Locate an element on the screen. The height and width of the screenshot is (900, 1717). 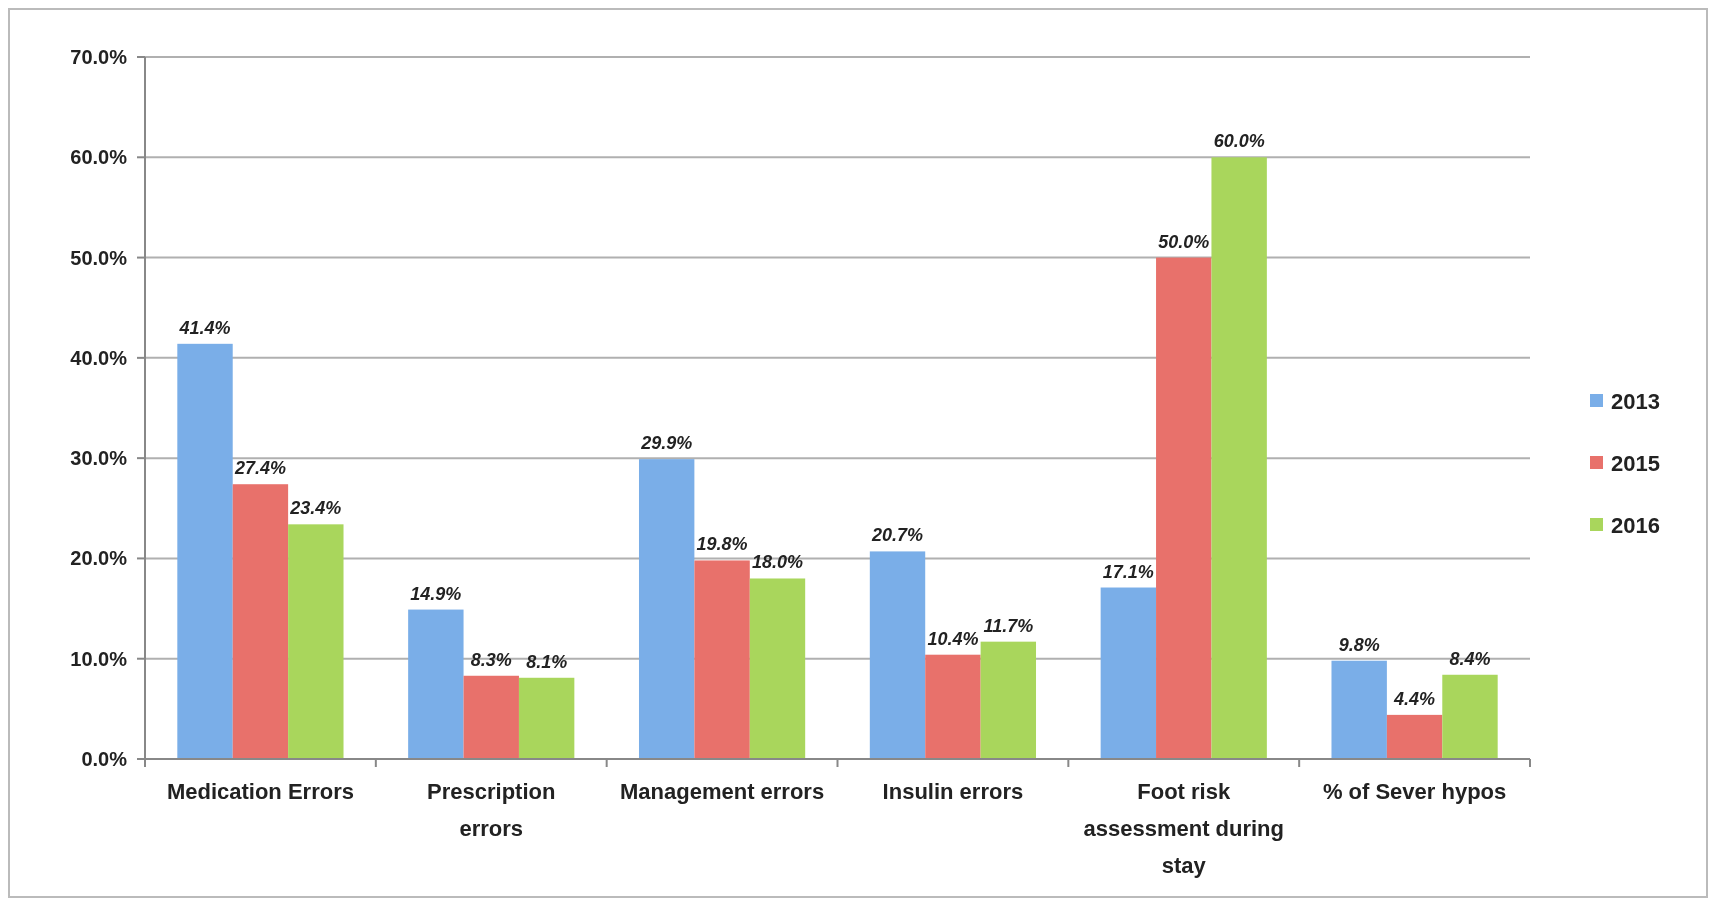
x-tick-label: Foot risk assessment during stay is located at coordinates (1184, 828).